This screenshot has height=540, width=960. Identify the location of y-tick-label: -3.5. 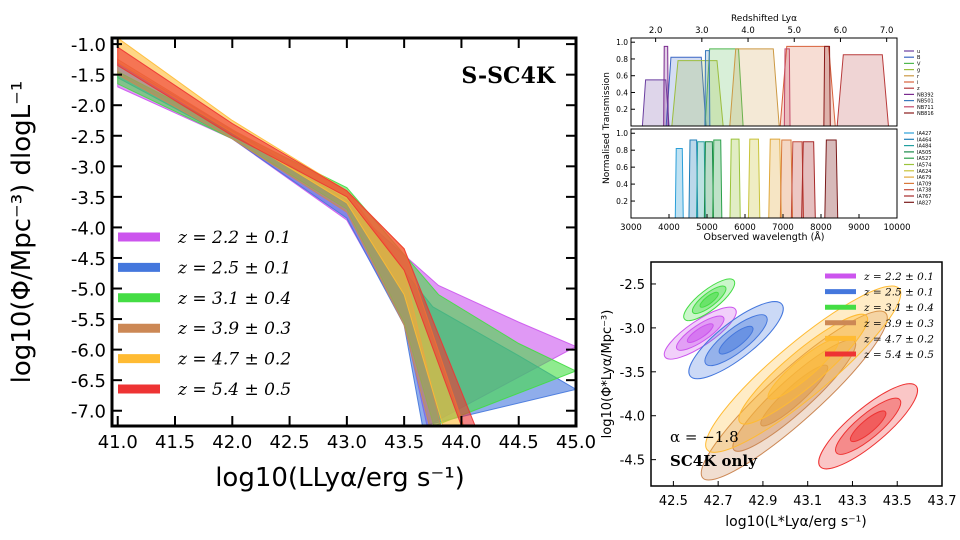
(632, 373).